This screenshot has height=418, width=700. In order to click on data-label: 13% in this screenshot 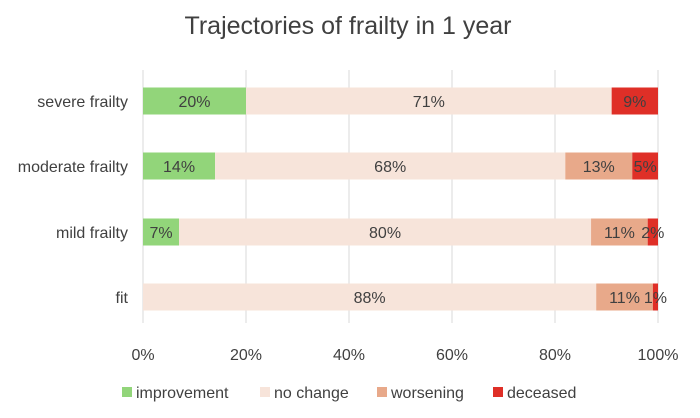, I will do `click(599, 167)`.